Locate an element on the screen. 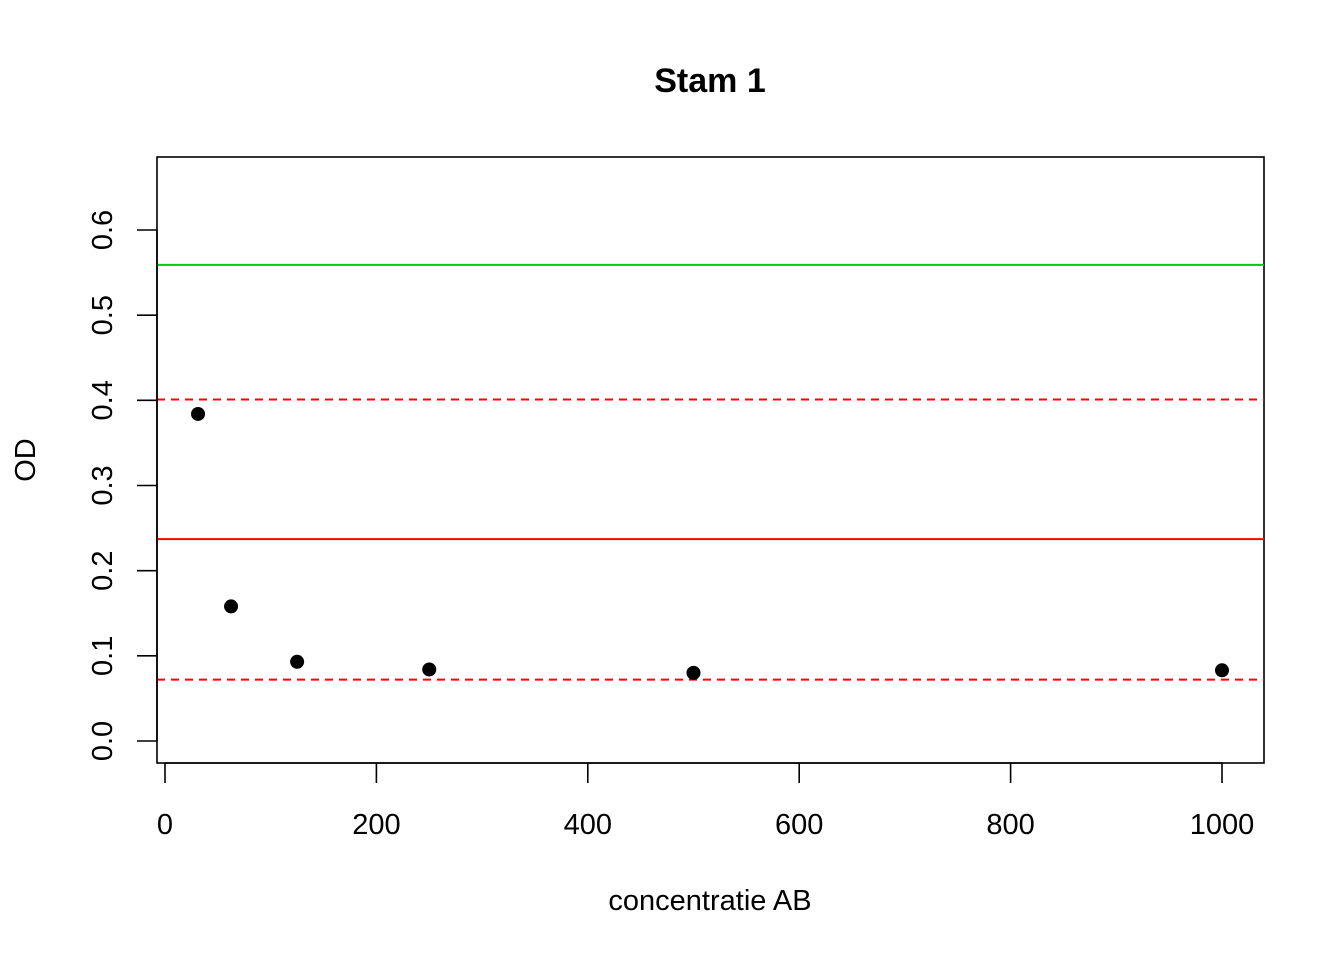 This screenshot has width=1344, height=960. chart-title: Stam 1 is located at coordinates (710, 81).